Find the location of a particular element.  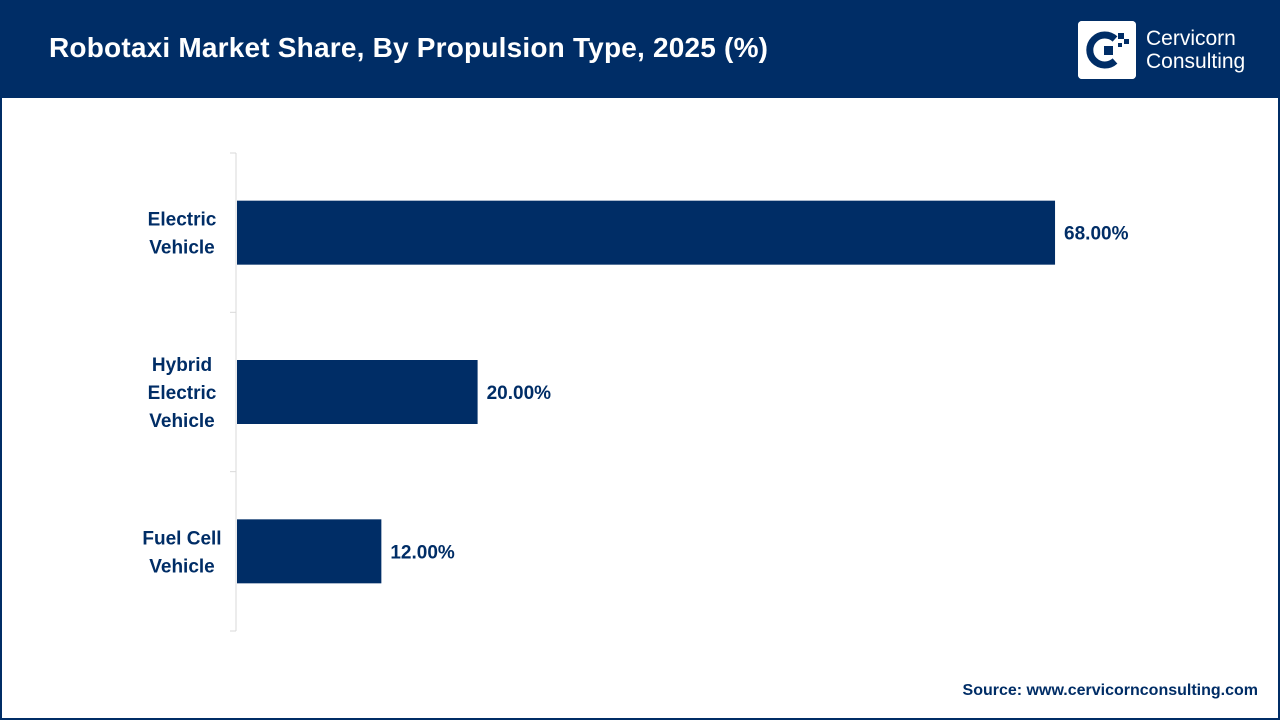

category-label: Hybrid Electric Vehicle is located at coordinates (182, 393).